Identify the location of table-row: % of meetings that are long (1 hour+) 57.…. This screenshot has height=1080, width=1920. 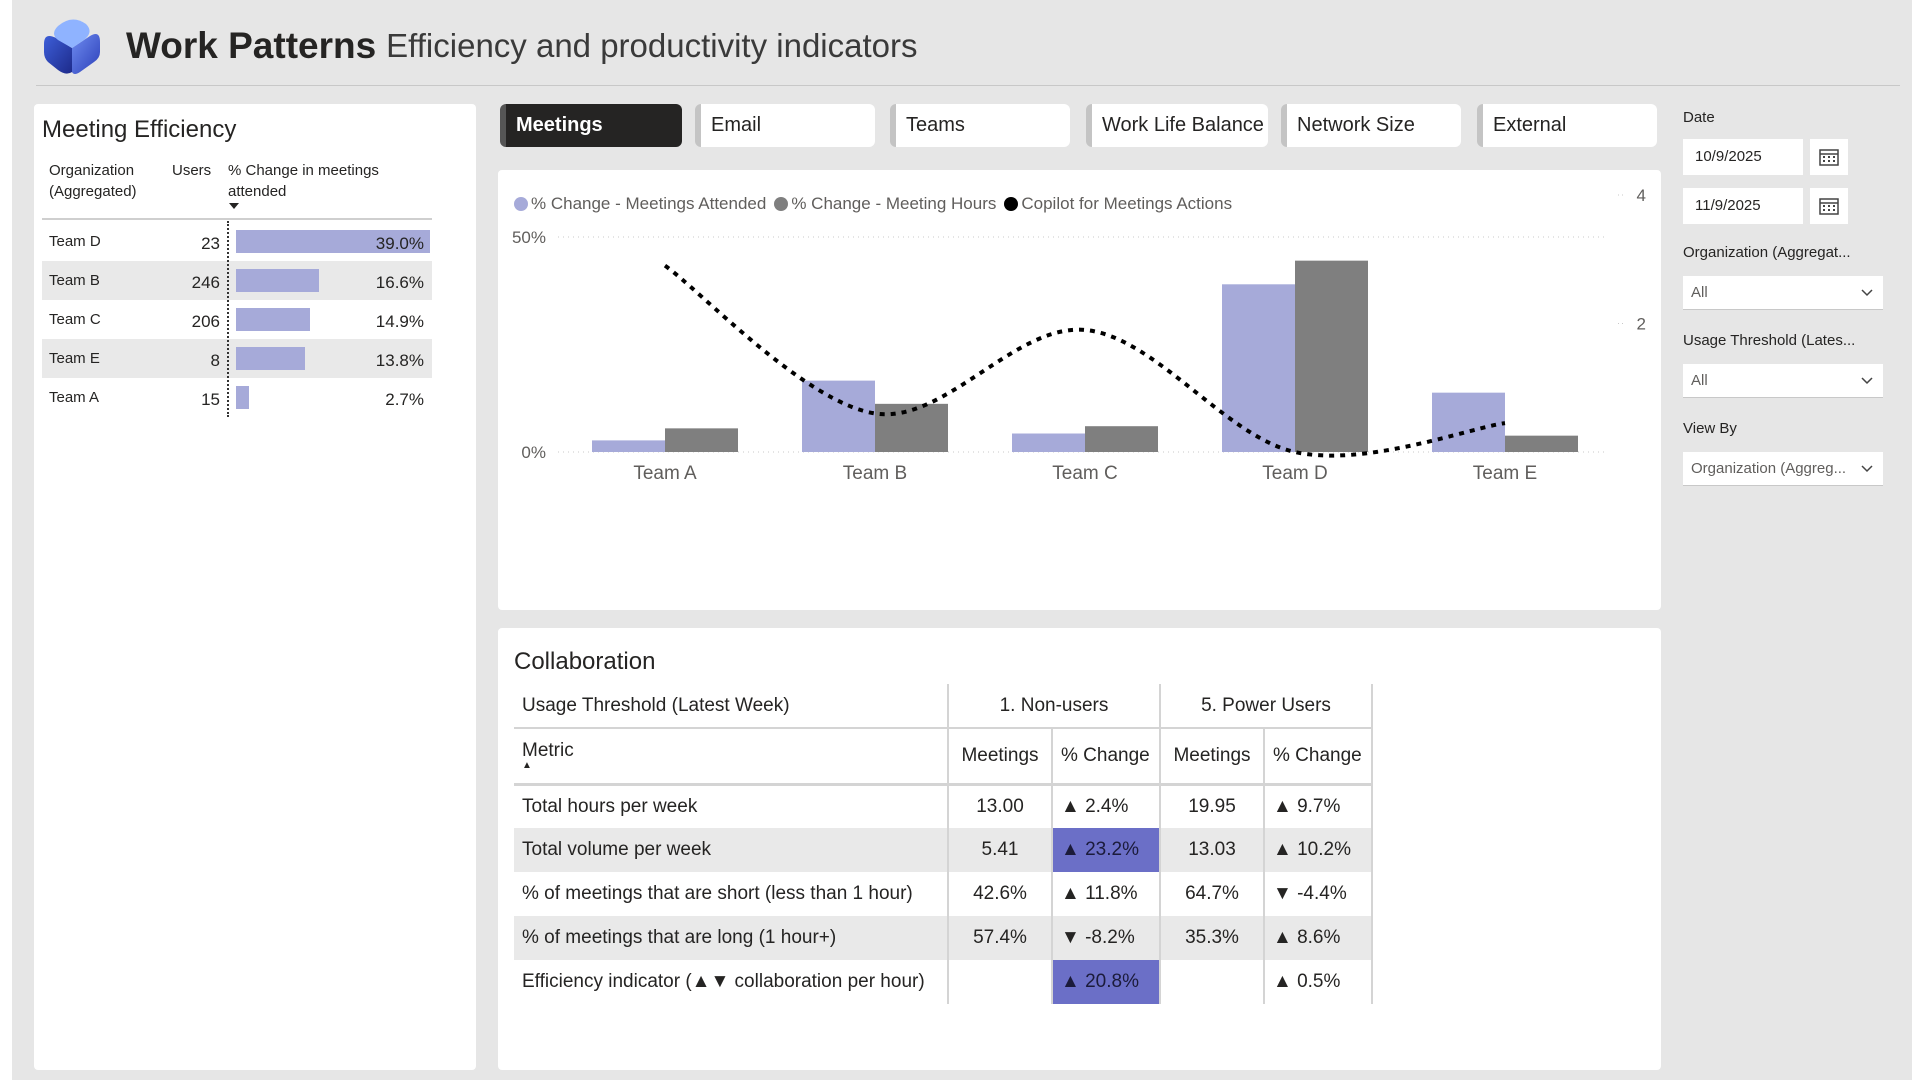
(943, 938).